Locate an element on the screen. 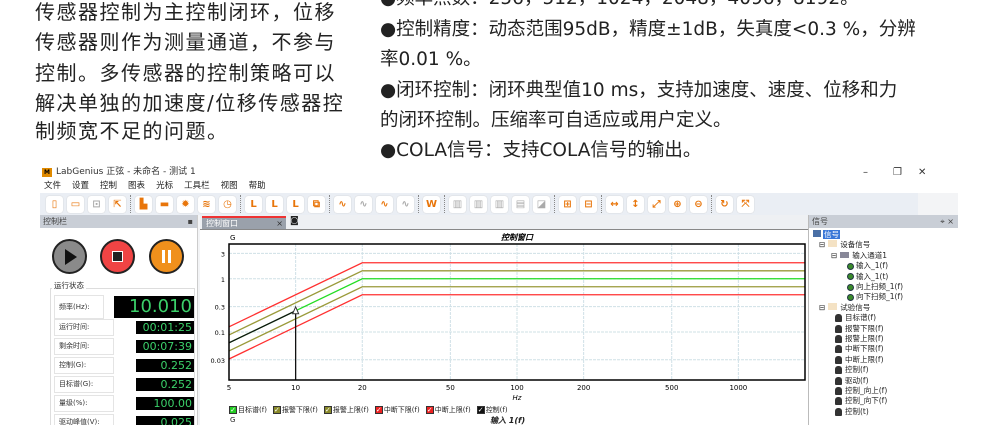  menu-item: 图表 is located at coordinates (137, 186).